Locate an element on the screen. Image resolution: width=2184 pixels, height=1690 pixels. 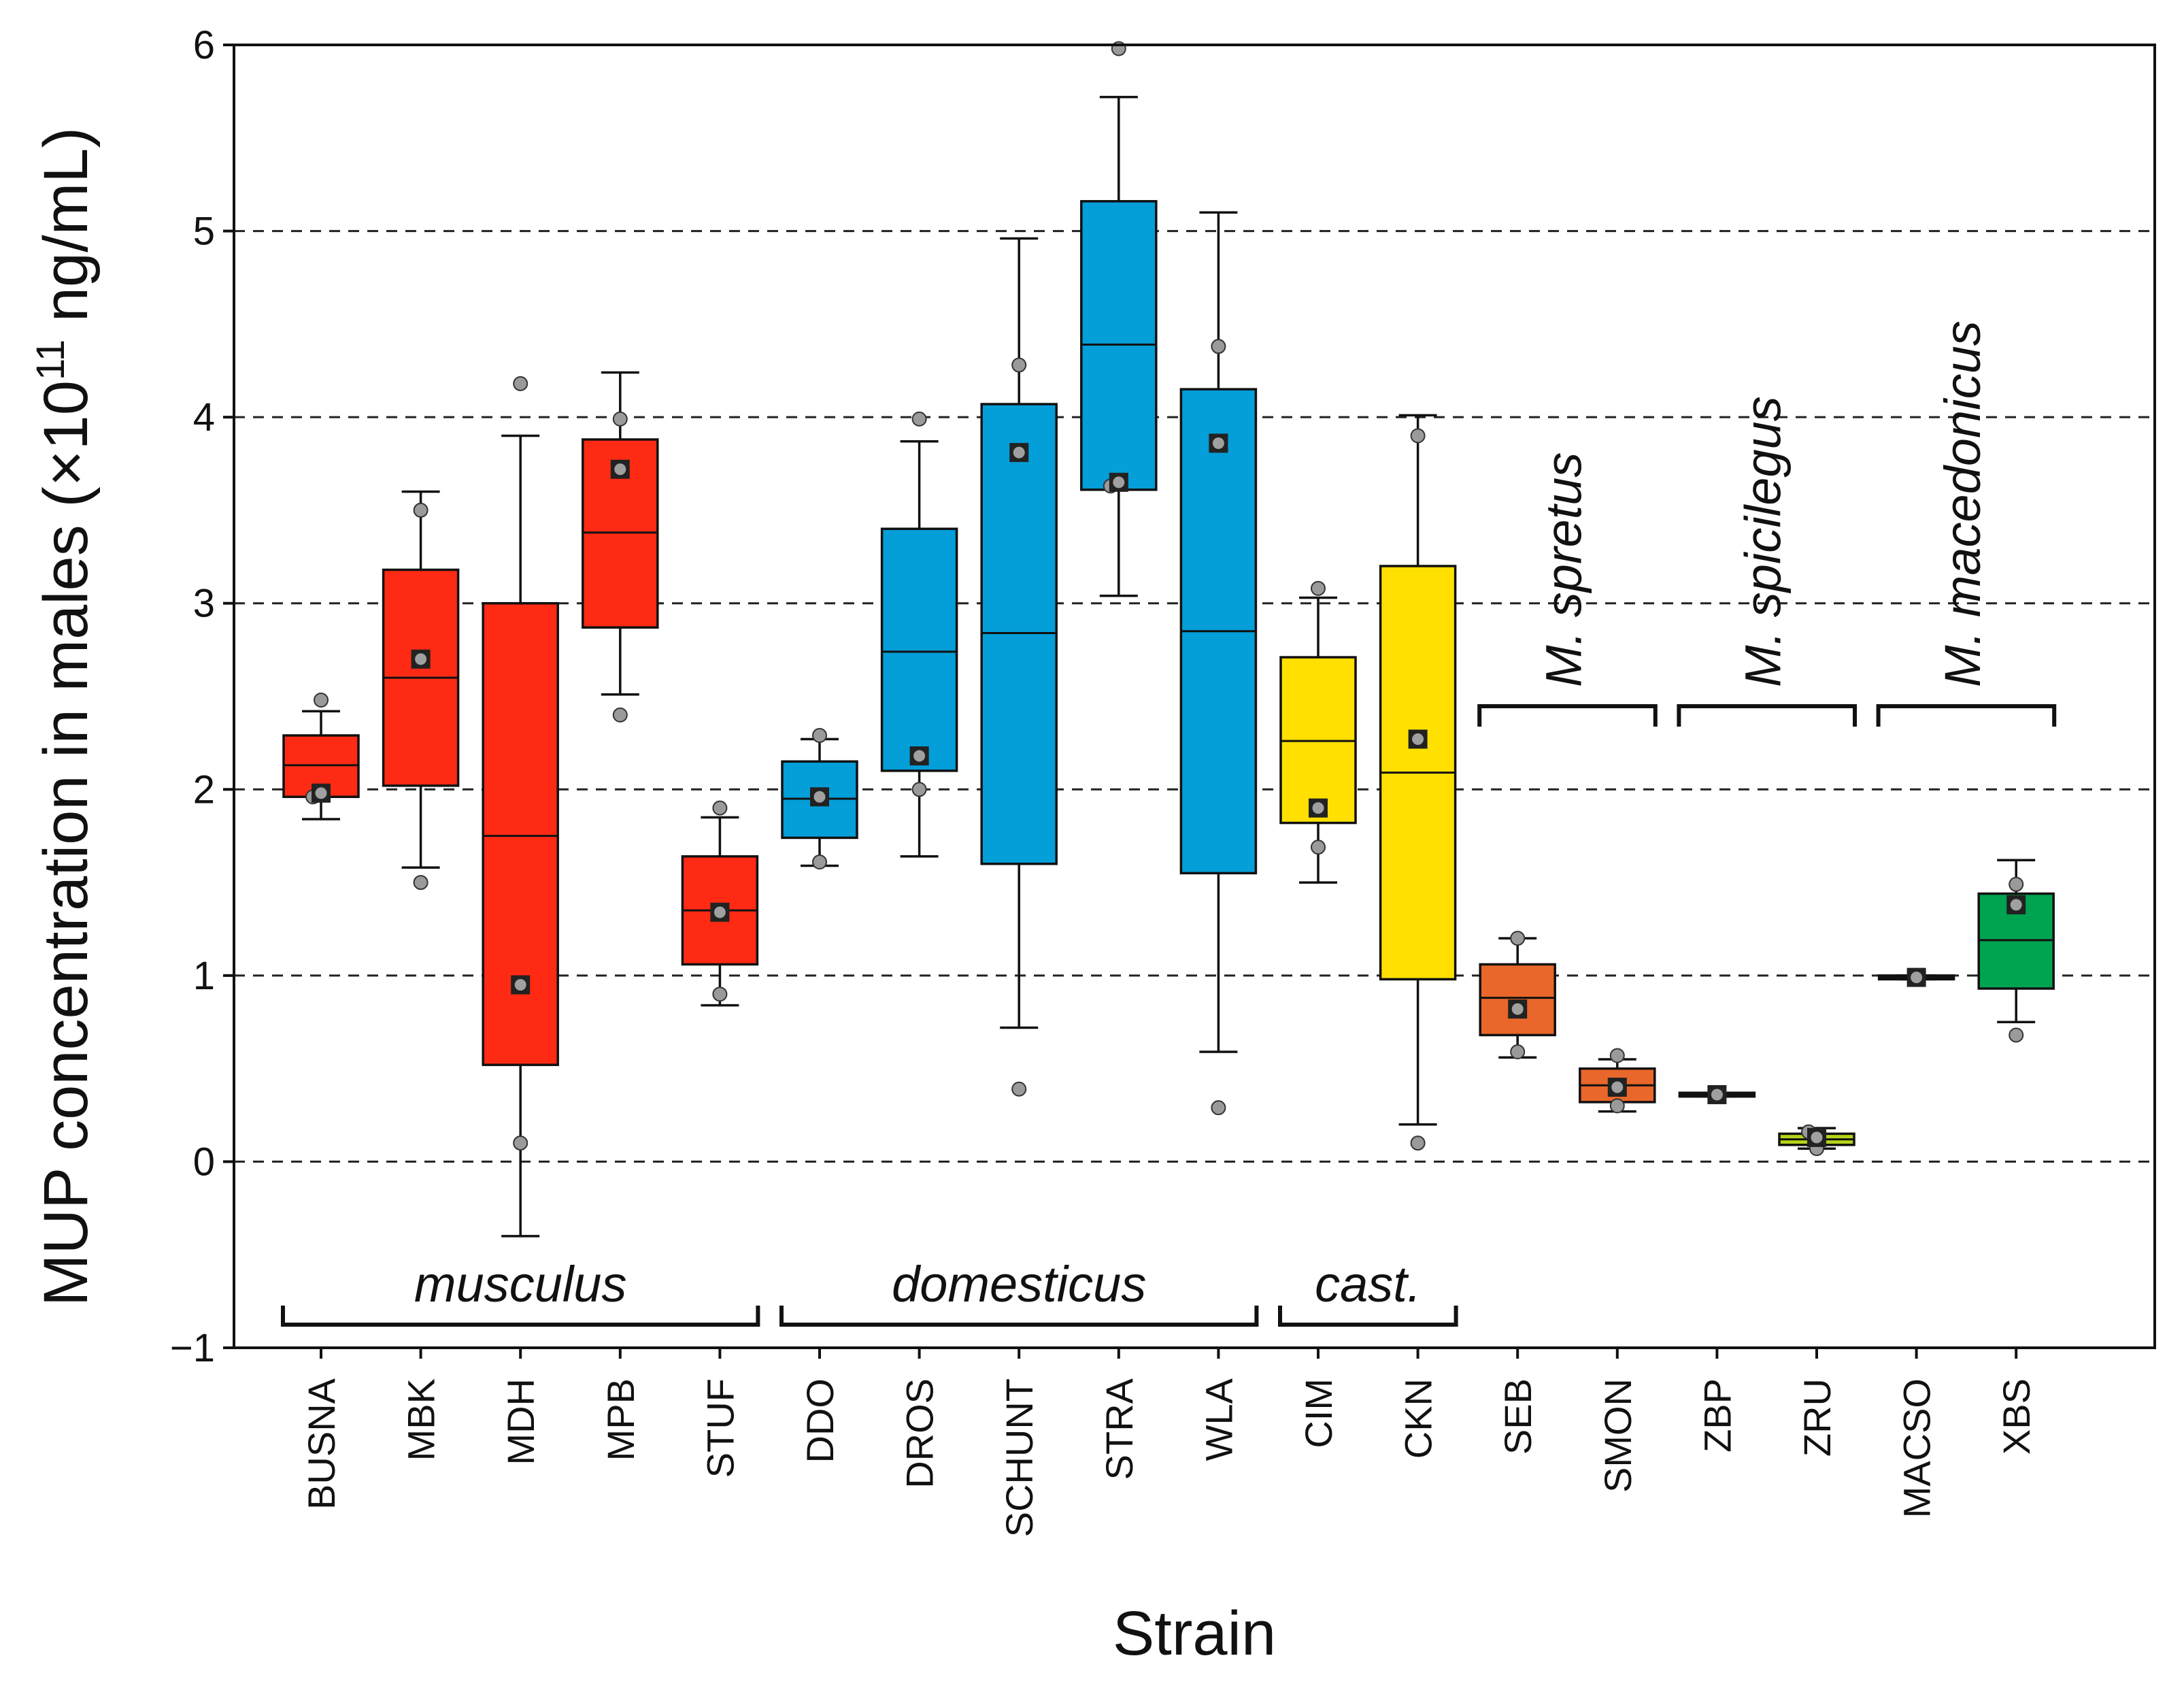
box-stuf is located at coordinates (720, 903).